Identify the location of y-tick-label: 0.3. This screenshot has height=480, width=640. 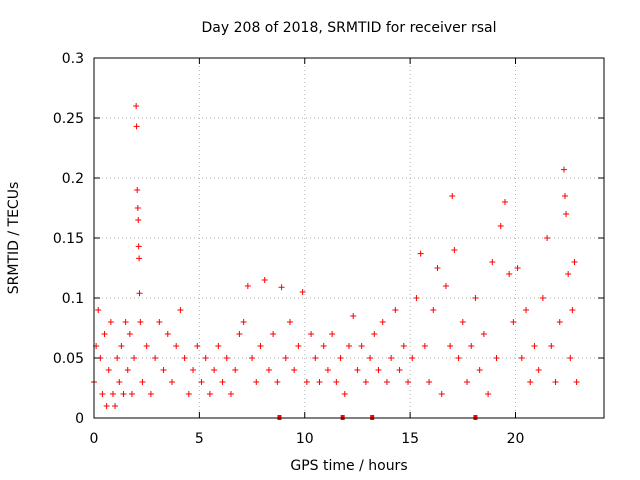
(73, 59).